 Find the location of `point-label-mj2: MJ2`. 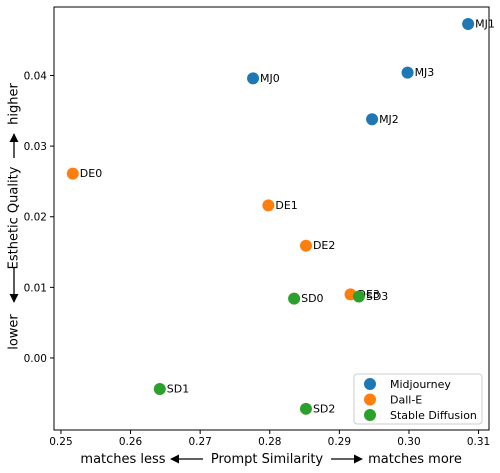

point-label-mj2: MJ2 is located at coordinates (389, 119).